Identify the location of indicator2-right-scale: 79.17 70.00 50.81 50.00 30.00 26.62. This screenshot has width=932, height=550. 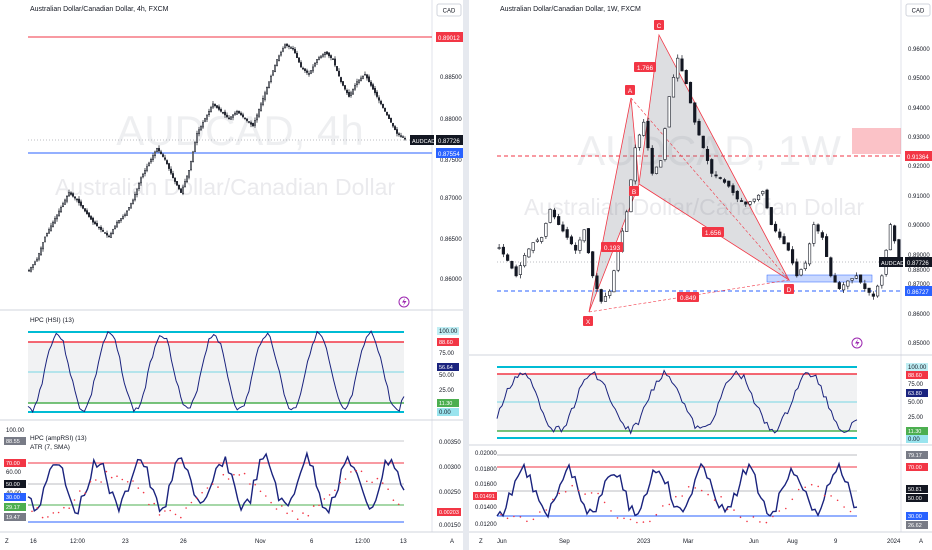
(917, 490).